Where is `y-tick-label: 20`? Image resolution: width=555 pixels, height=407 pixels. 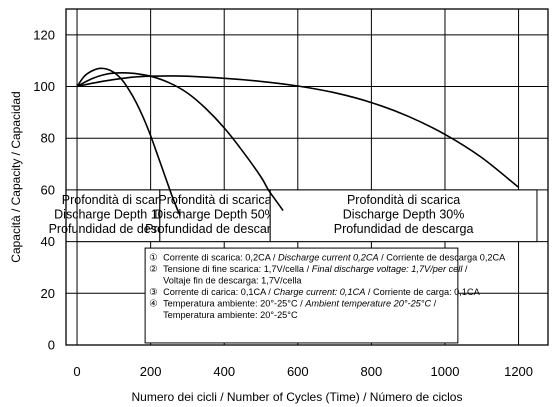 y-tick-label: 20 is located at coordinates (48, 293).